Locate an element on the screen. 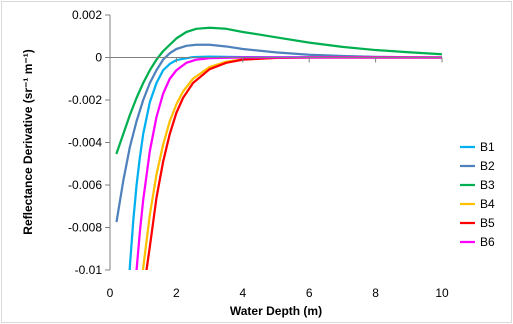  y-tick-label: -0.008 is located at coordinates (85, 228).